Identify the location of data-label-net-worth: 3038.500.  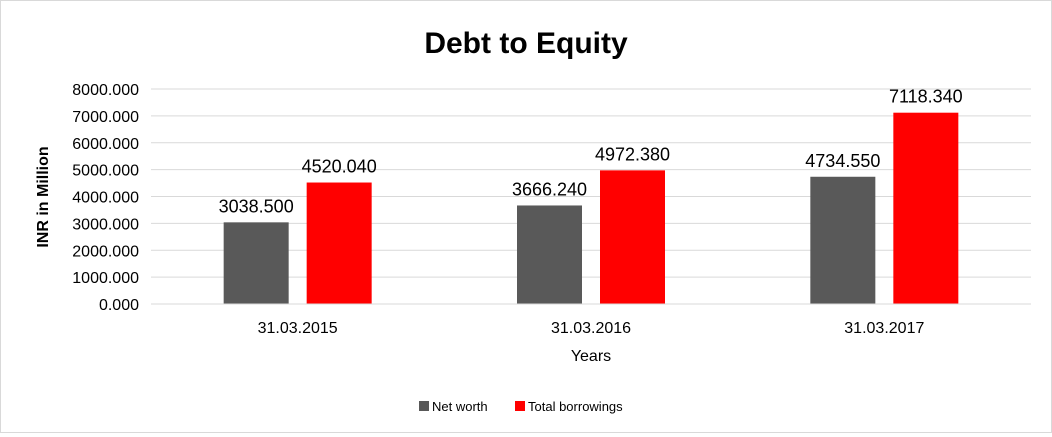
(256, 206).